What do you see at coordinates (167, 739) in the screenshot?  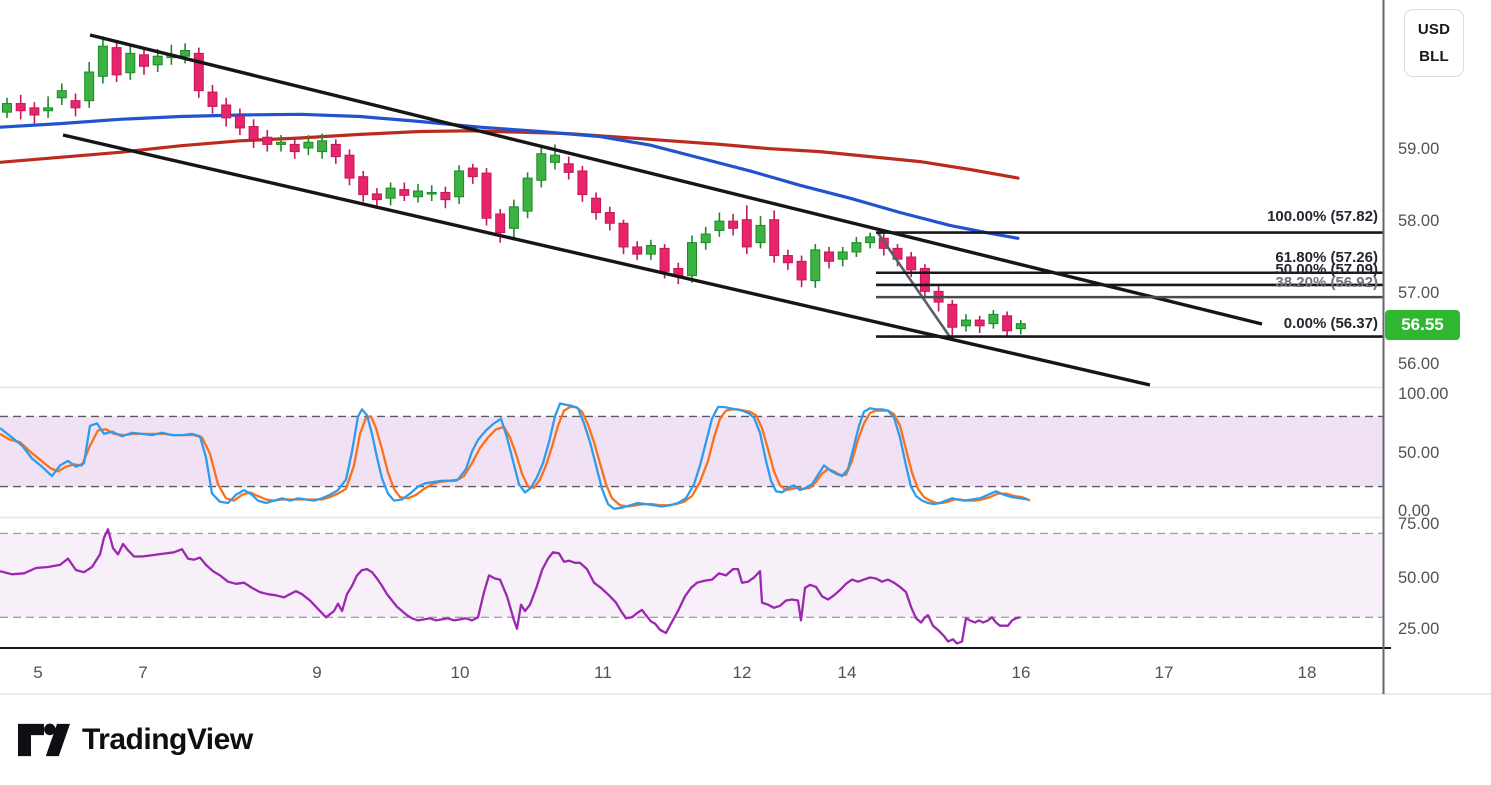 I see `tradingview-logo-text: TradingView` at bounding box center [167, 739].